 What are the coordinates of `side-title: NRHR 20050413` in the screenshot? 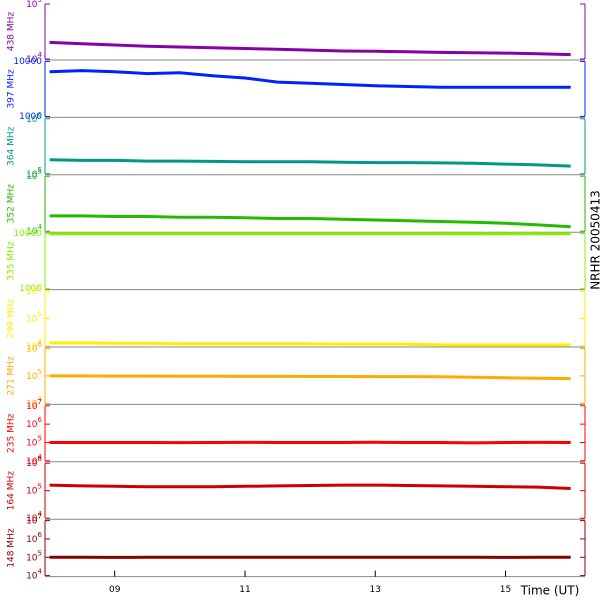 It's located at (594, 240).